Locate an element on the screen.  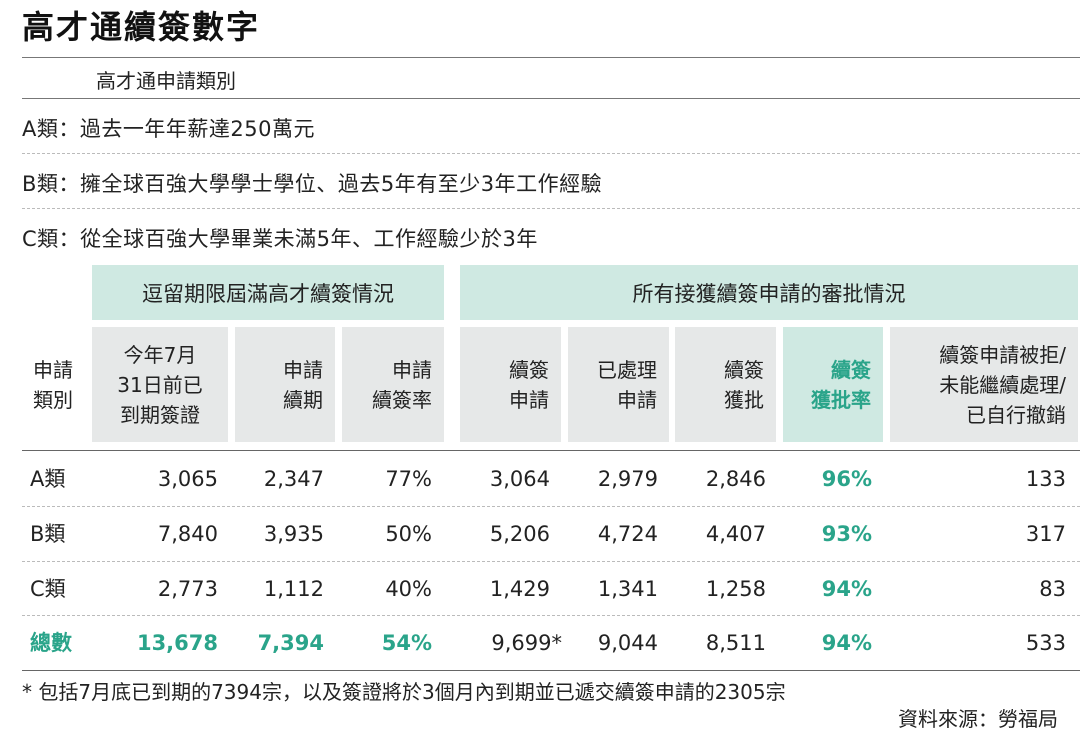
category-key: A類： is located at coordinates (51, 129).